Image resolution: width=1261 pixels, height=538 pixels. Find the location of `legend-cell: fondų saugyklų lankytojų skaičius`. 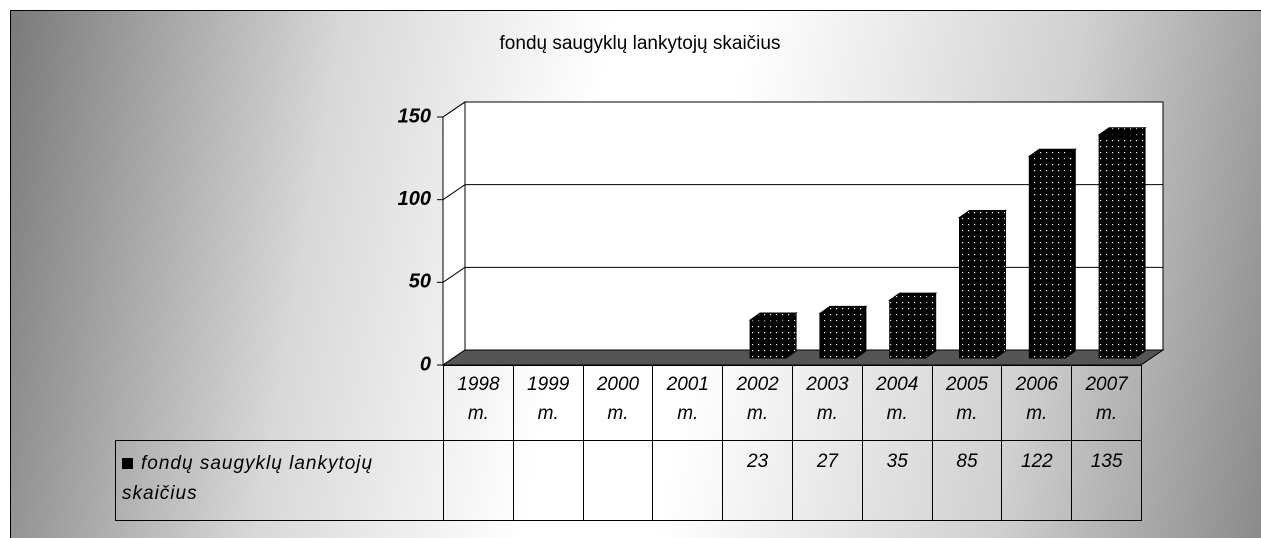

legend-cell: fondų saugyklų lankytojų skaičius is located at coordinates (279, 480).